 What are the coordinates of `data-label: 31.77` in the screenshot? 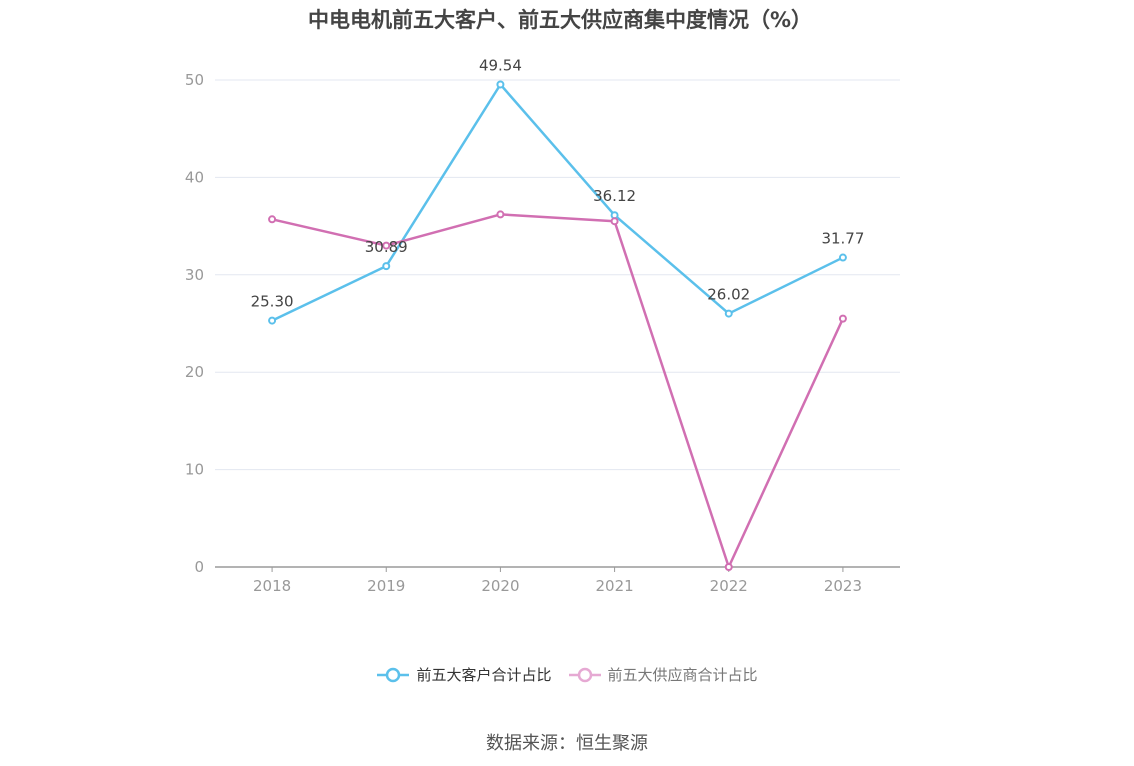 It's located at (842, 239).